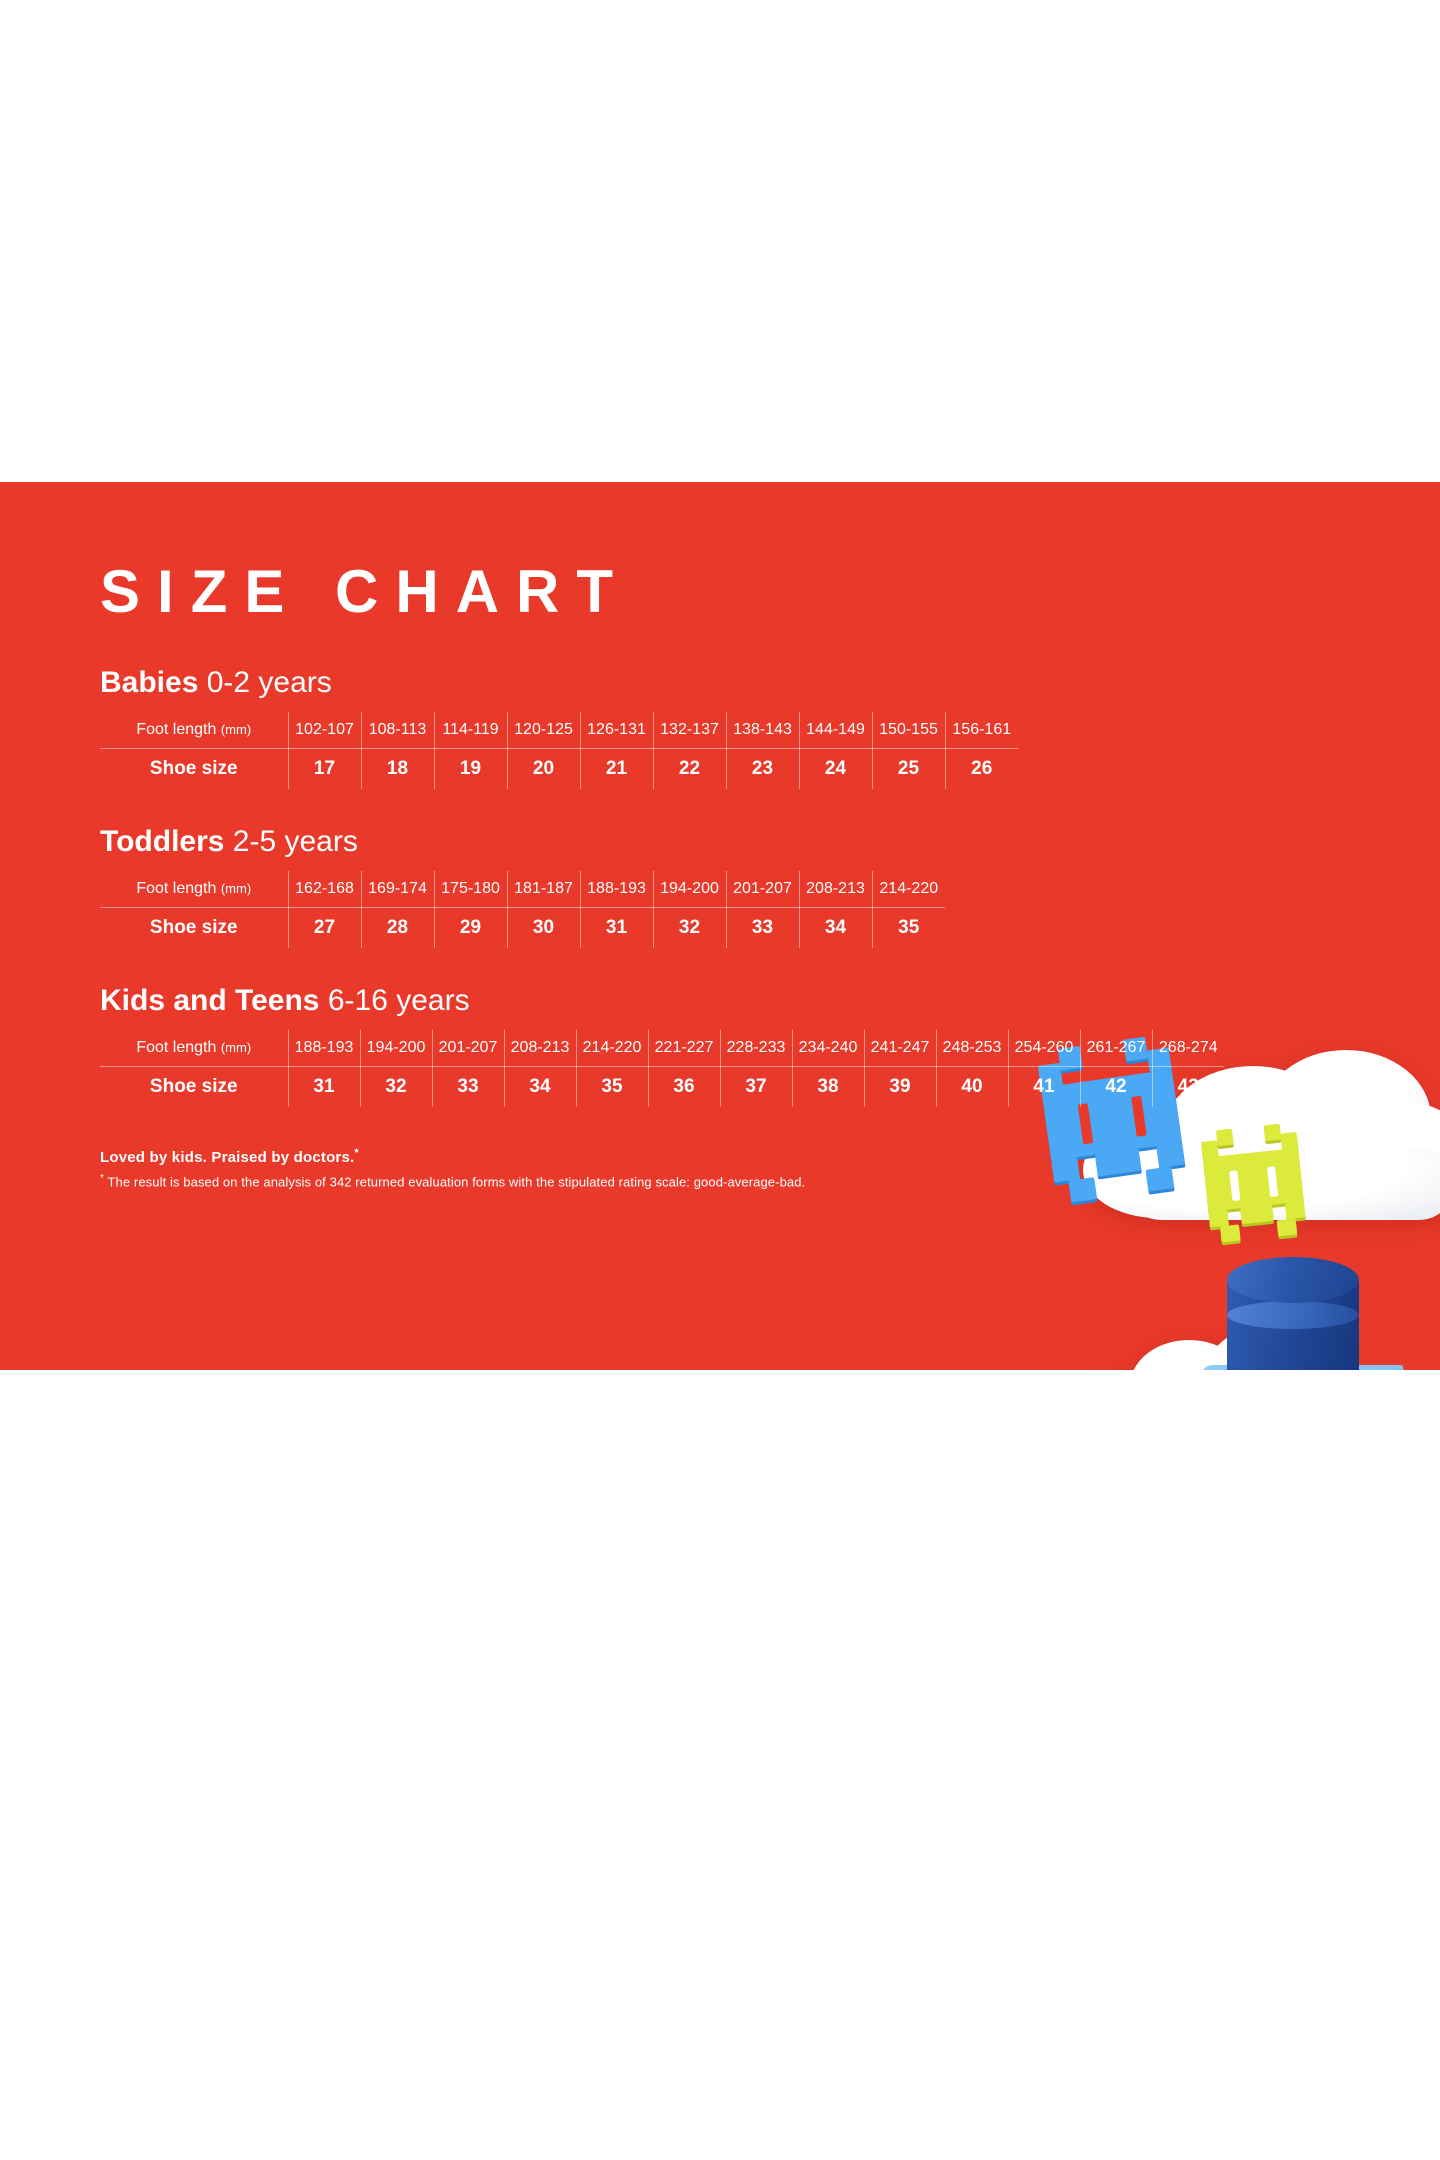  Describe the element at coordinates (972, 1086) in the screenshot. I see `cell-shoe-size: 40` at that location.